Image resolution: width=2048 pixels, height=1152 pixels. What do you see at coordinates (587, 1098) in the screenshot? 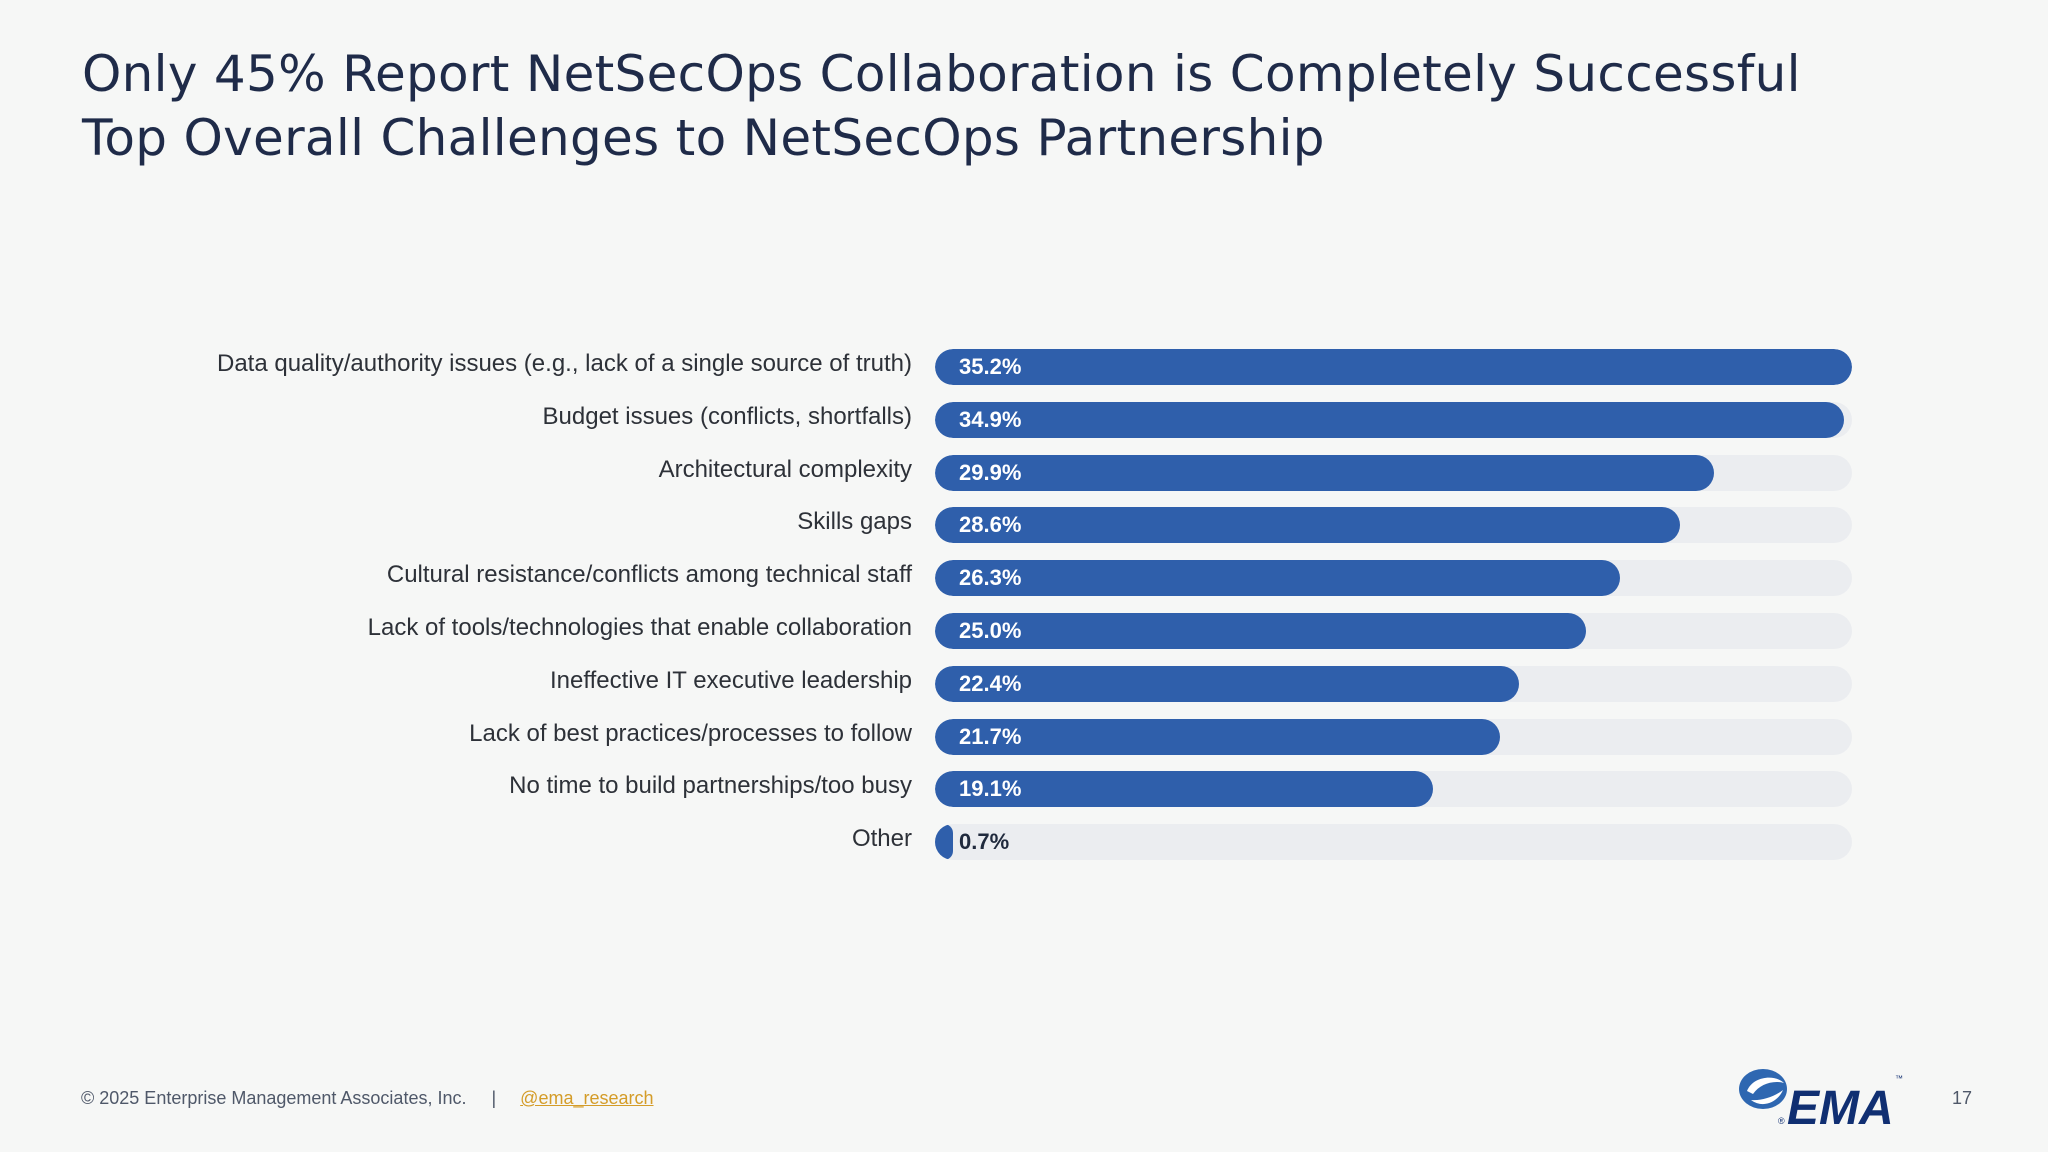
I see `social-handle-link: @ema_research` at bounding box center [587, 1098].